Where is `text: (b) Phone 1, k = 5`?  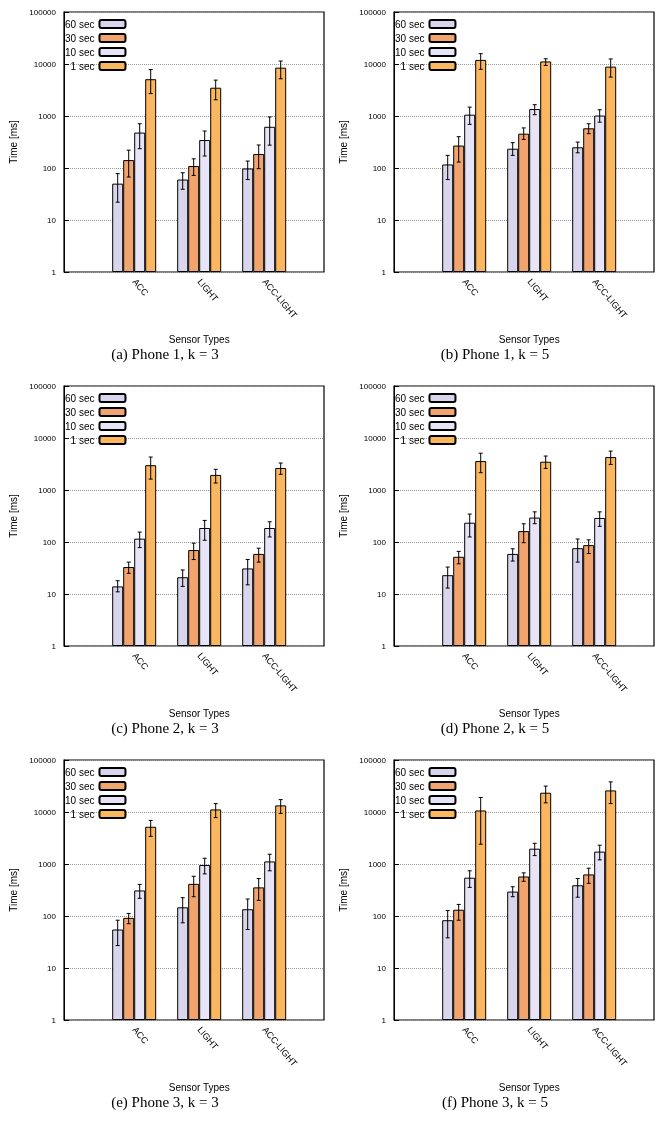 text: (b) Phone 1, k = 5 is located at coordinates (495, 354).